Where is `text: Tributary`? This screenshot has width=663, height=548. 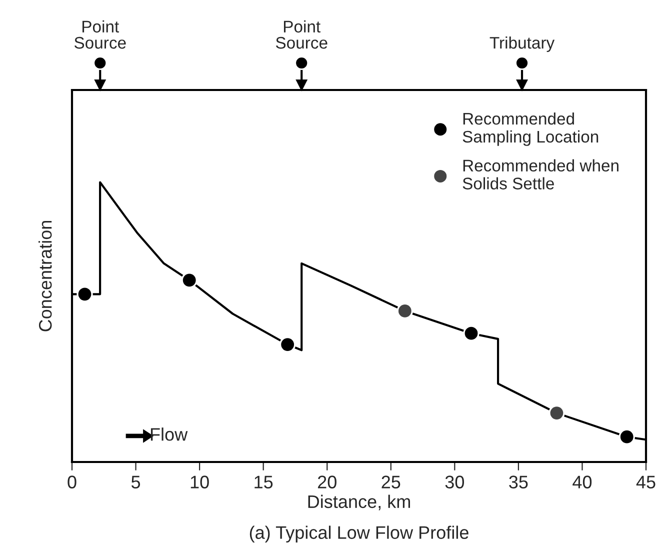
text: Tributary is located at coordinates (522, 44).